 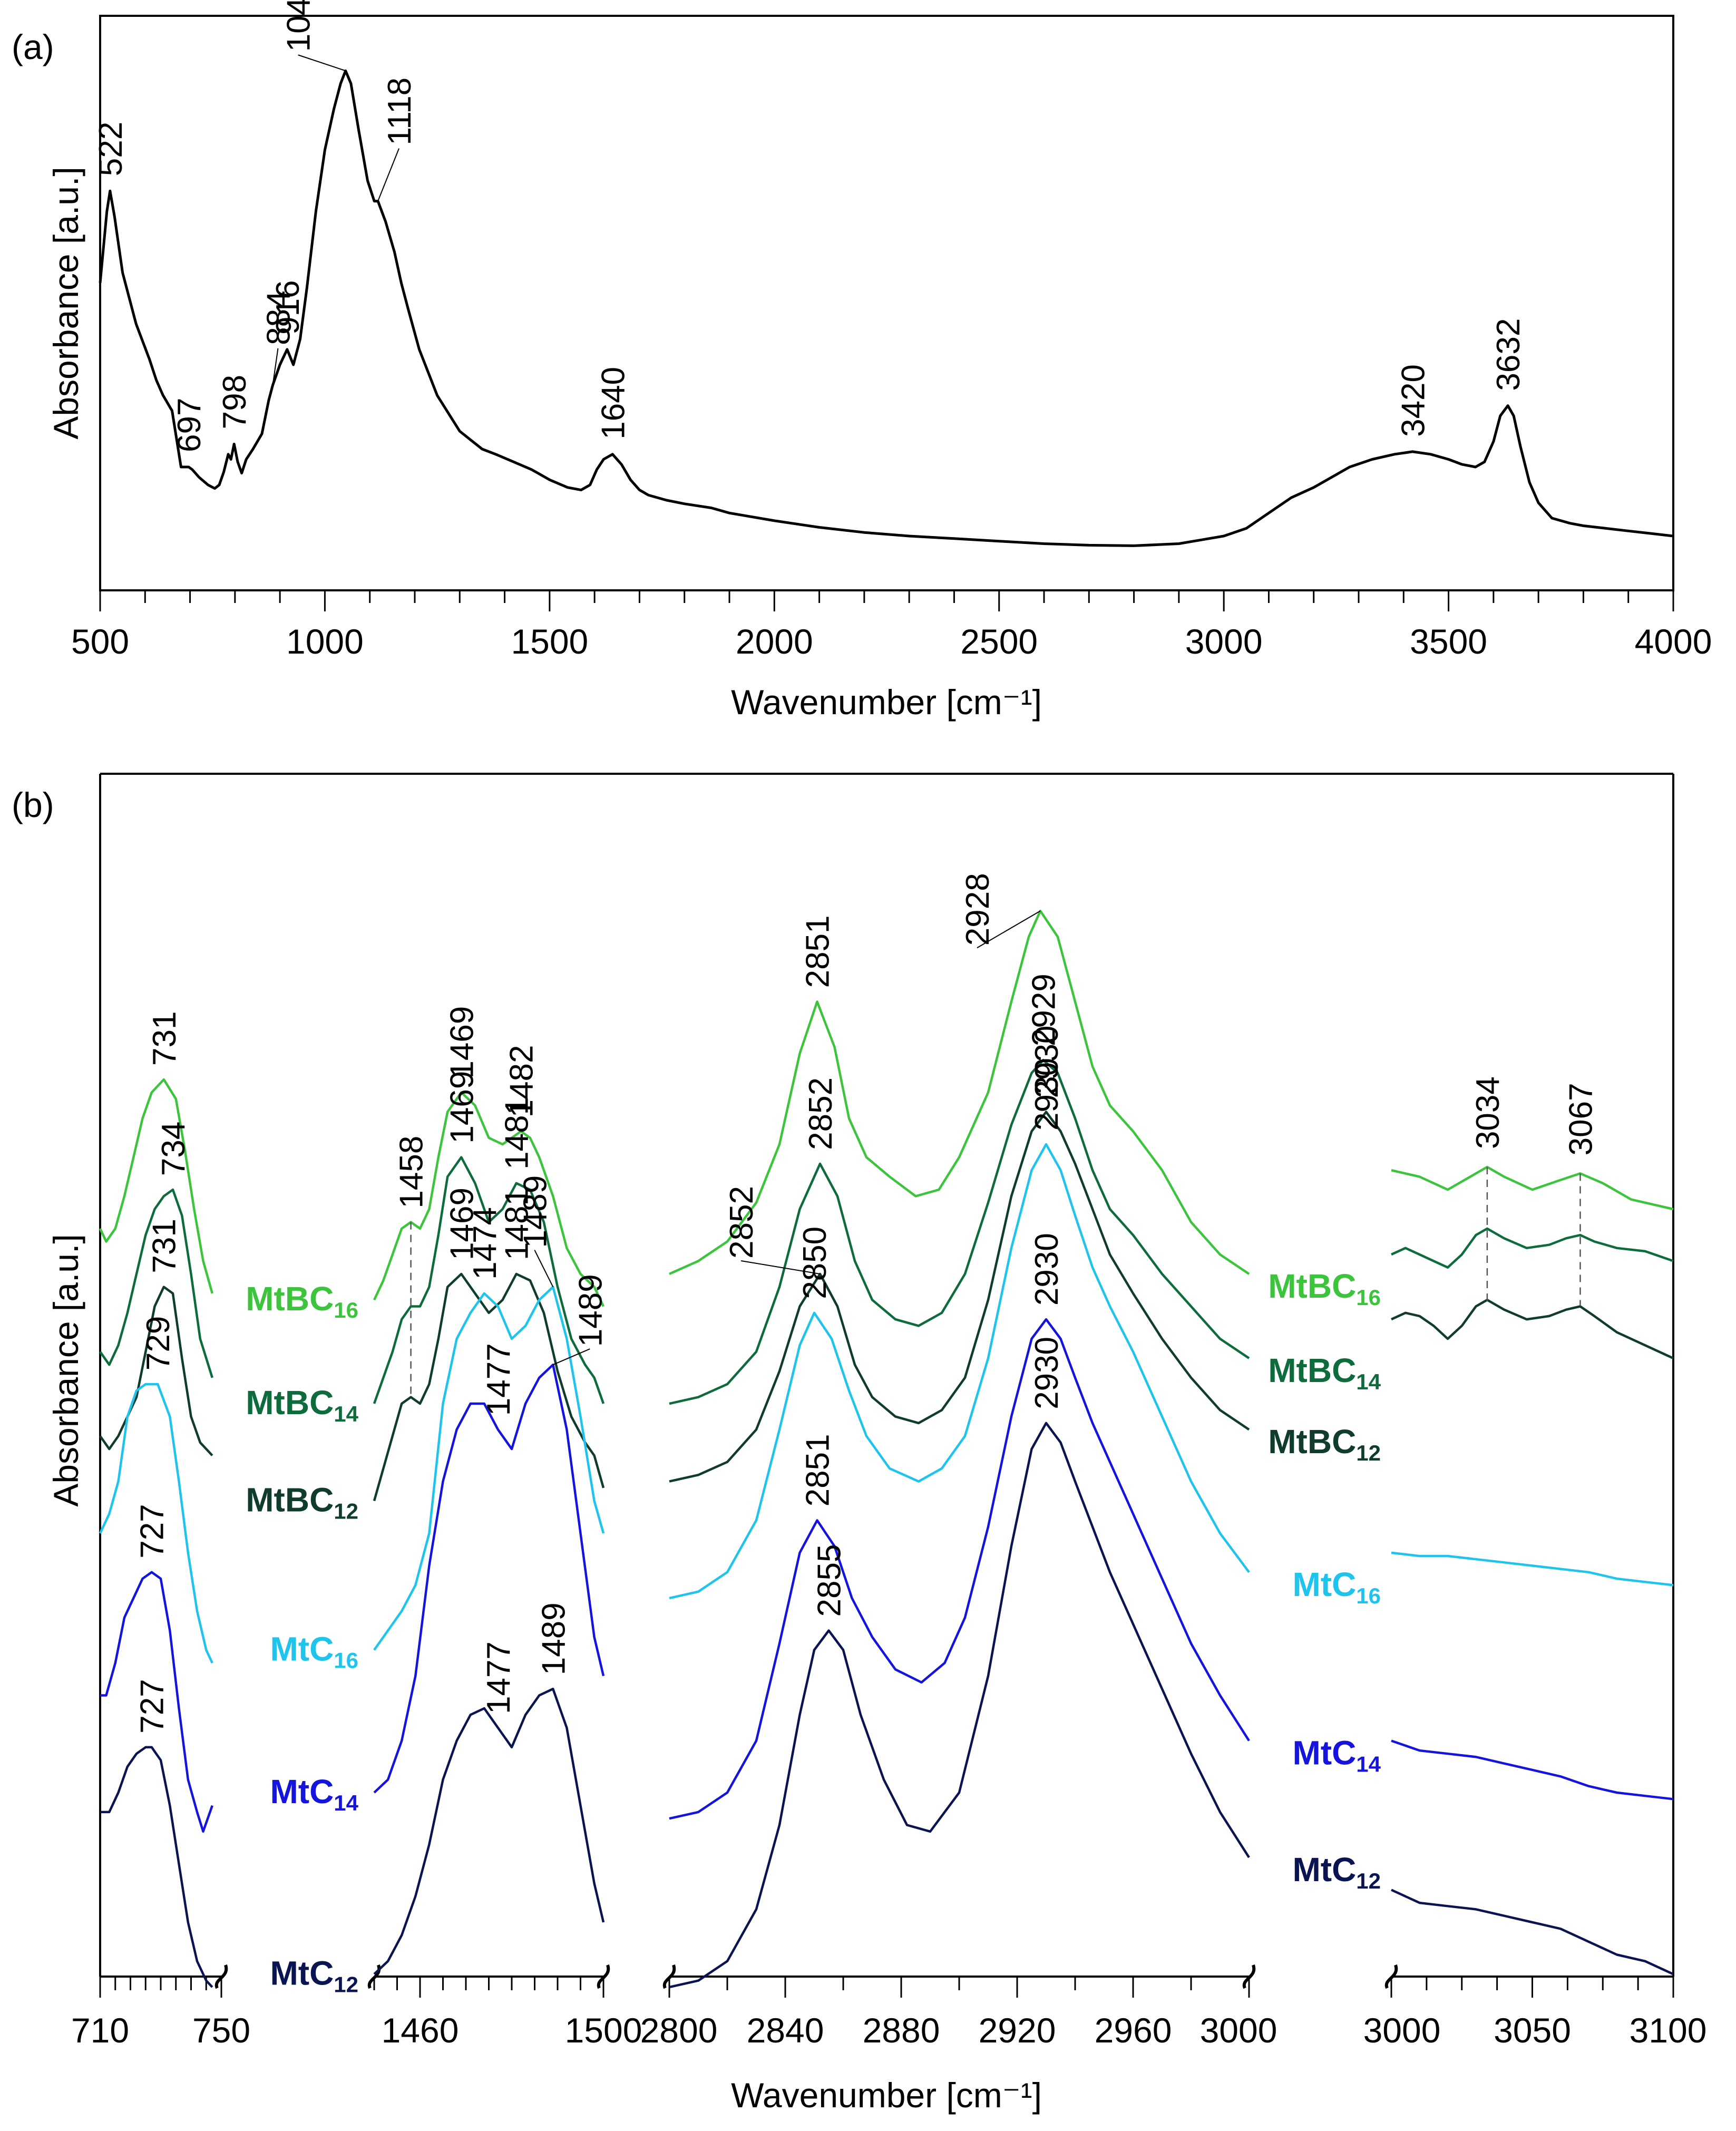 I want to click on peak-label: 3632, so click(x=1508, y=354).